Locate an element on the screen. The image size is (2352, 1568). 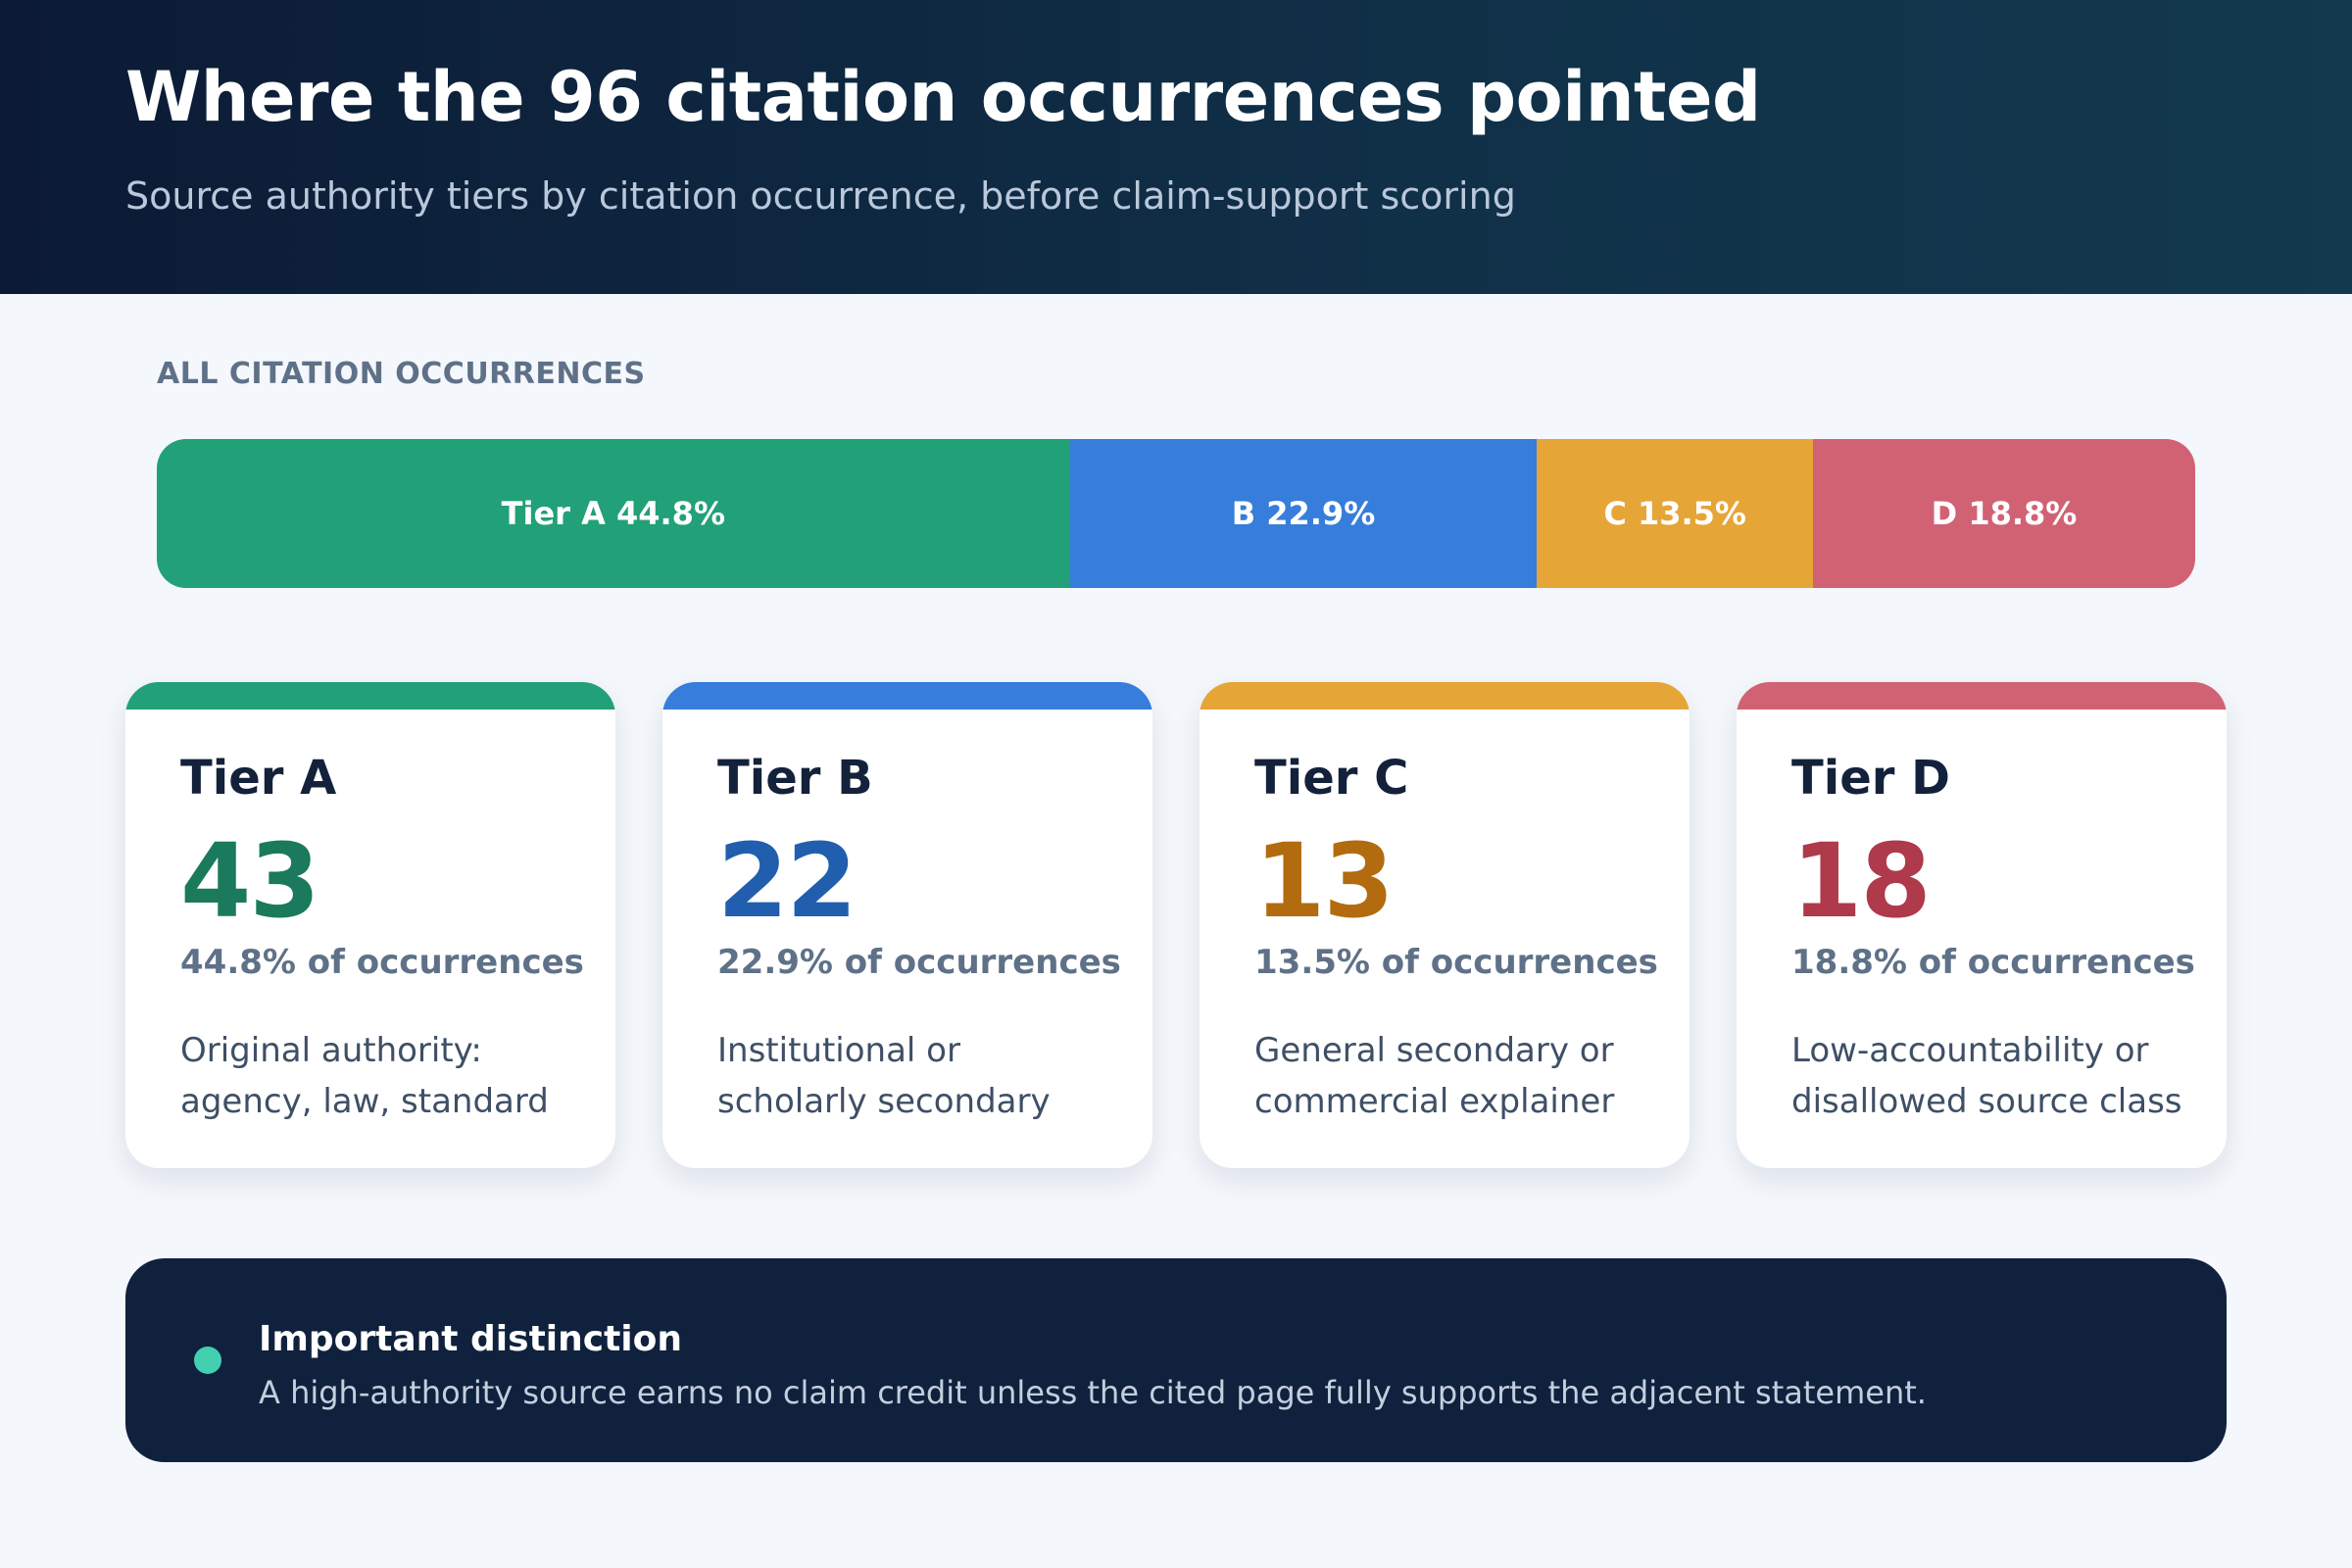
tier-card-count: 18 is located at coordinates (1861, 881).